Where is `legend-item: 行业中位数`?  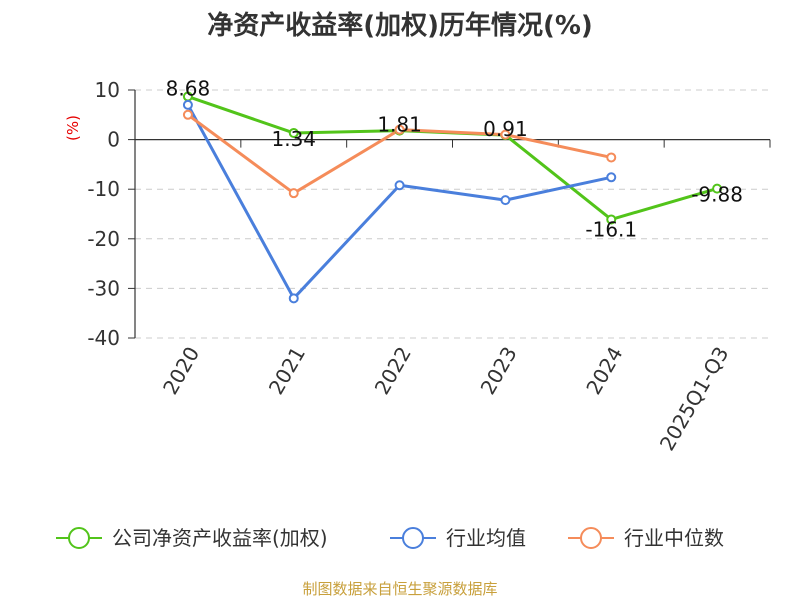
legend-item: 行业中位数 is located at coordinates (646, 538).